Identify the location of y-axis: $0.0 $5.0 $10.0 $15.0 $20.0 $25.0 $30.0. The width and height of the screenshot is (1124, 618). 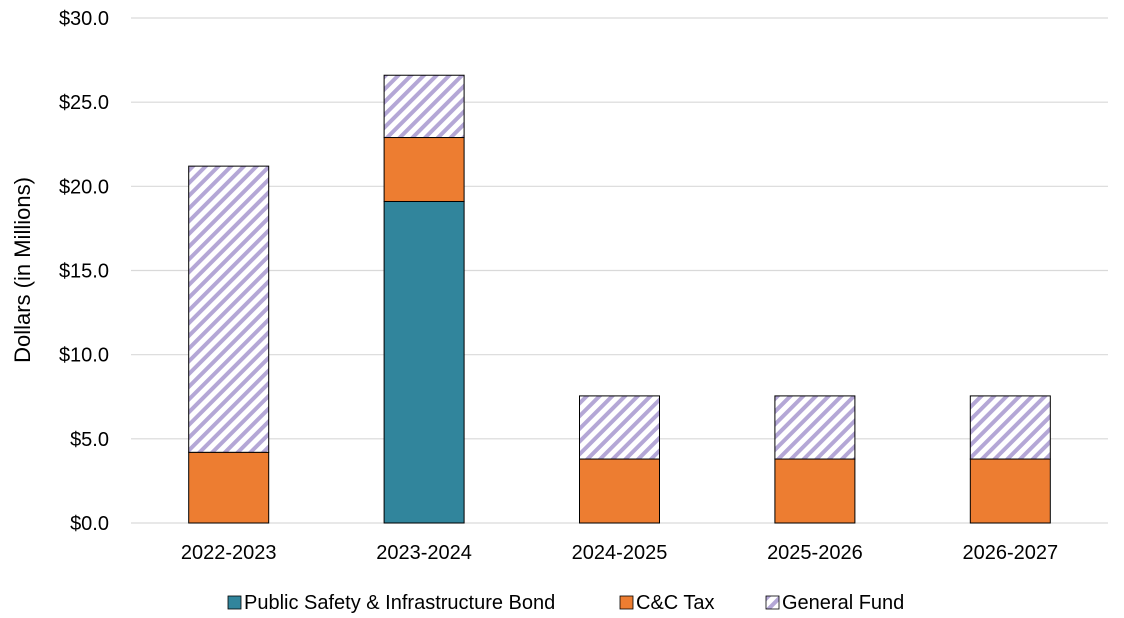
(84, 271).